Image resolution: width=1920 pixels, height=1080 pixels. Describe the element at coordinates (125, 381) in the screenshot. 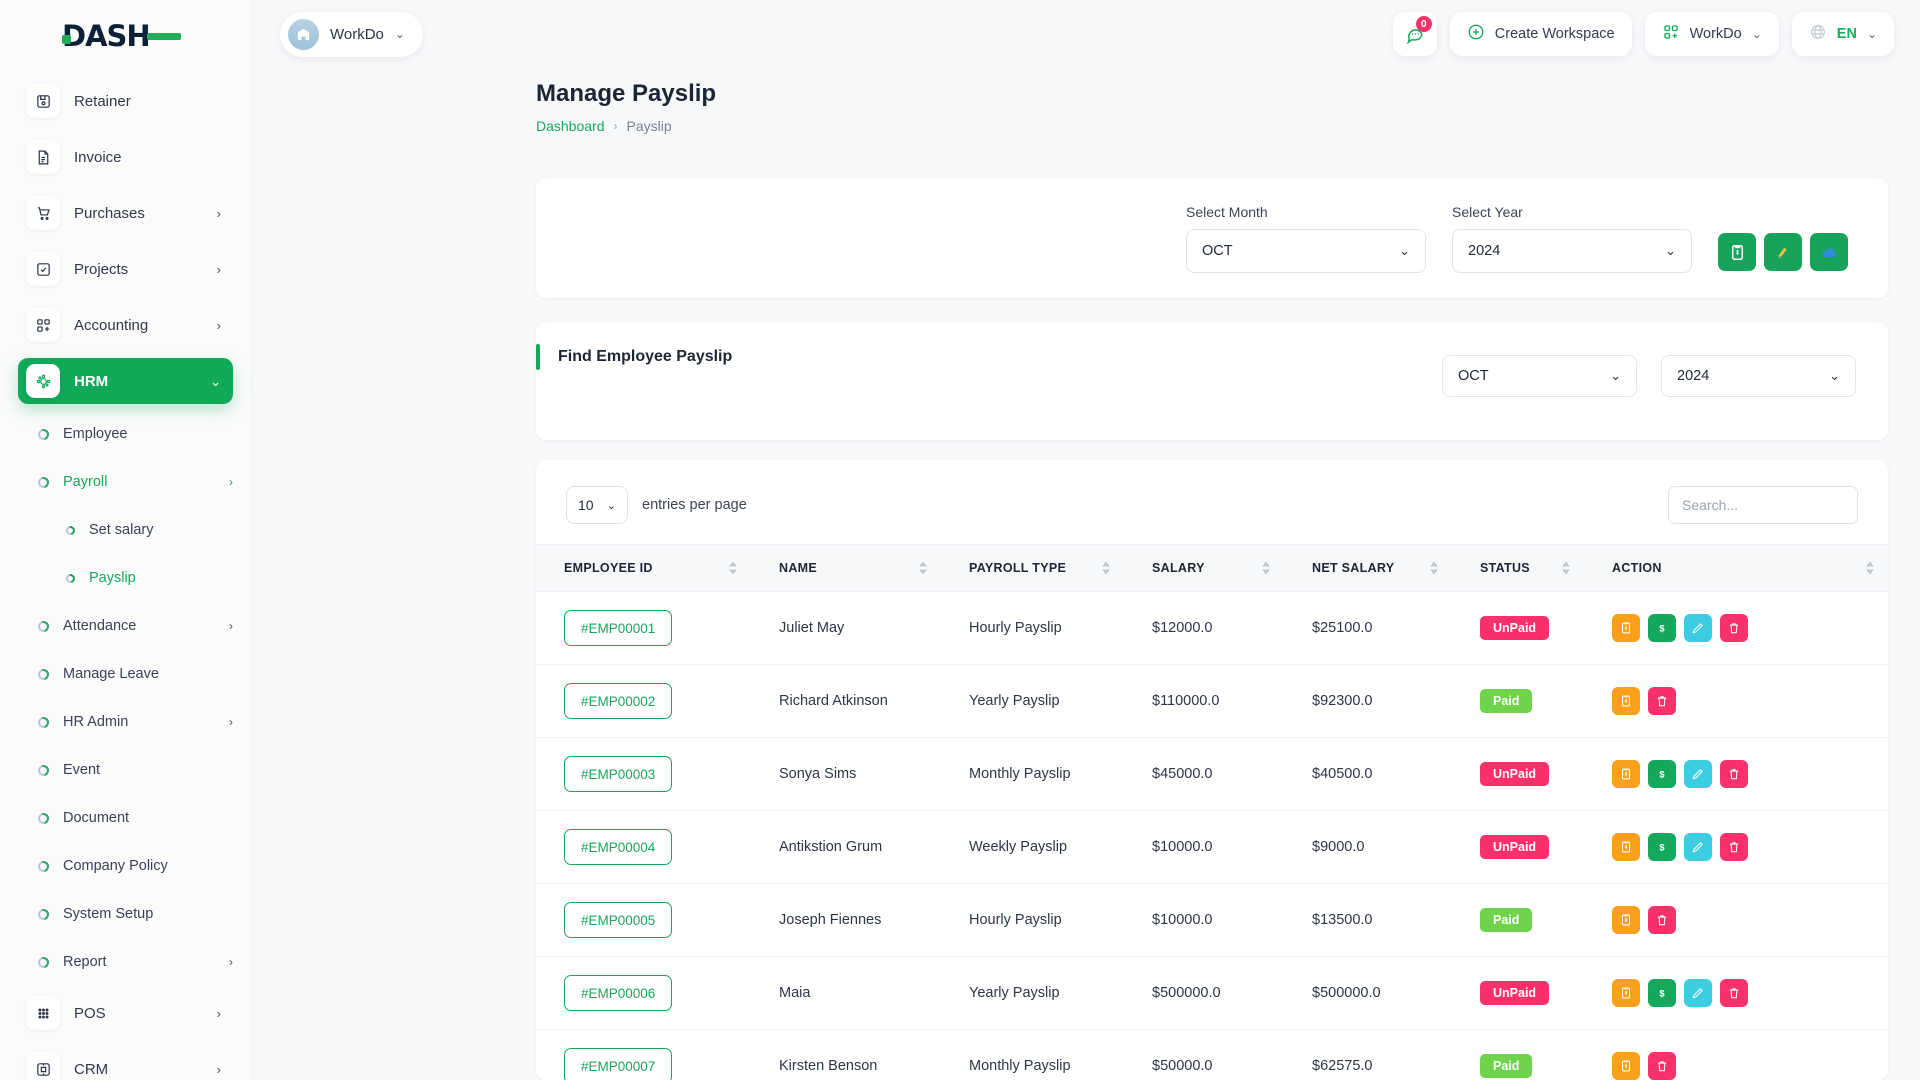

I see `sidebar-item-hrm: HRM ⌄` at that location.